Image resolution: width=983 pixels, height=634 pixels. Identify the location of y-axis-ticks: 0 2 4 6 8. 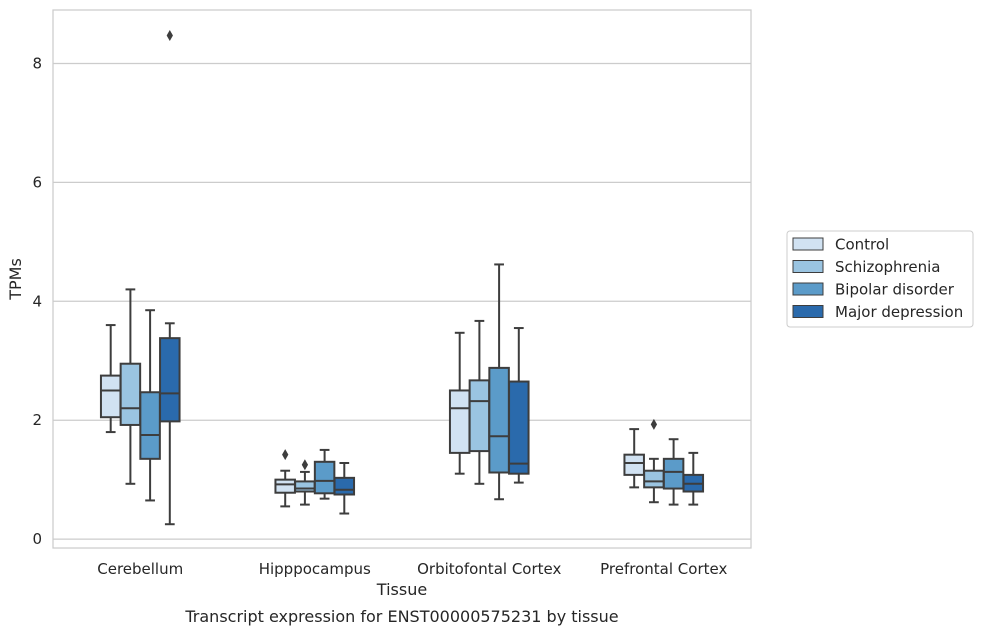
(37, 302).